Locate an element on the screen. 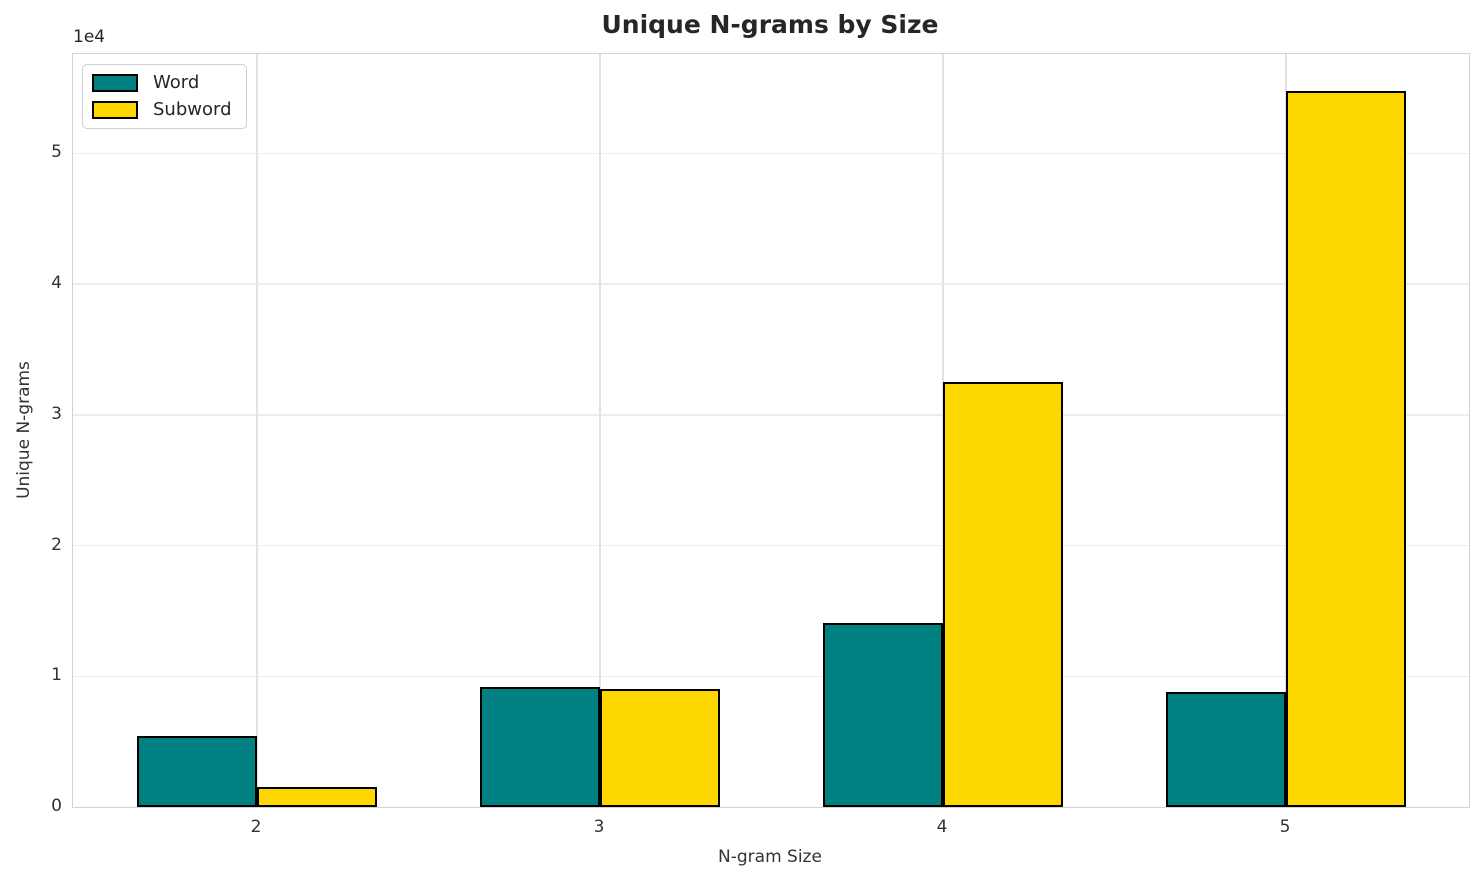 The image size is (1483, 885). chart-title: Unique N-grams by Size is located at coordinates (770, 24).